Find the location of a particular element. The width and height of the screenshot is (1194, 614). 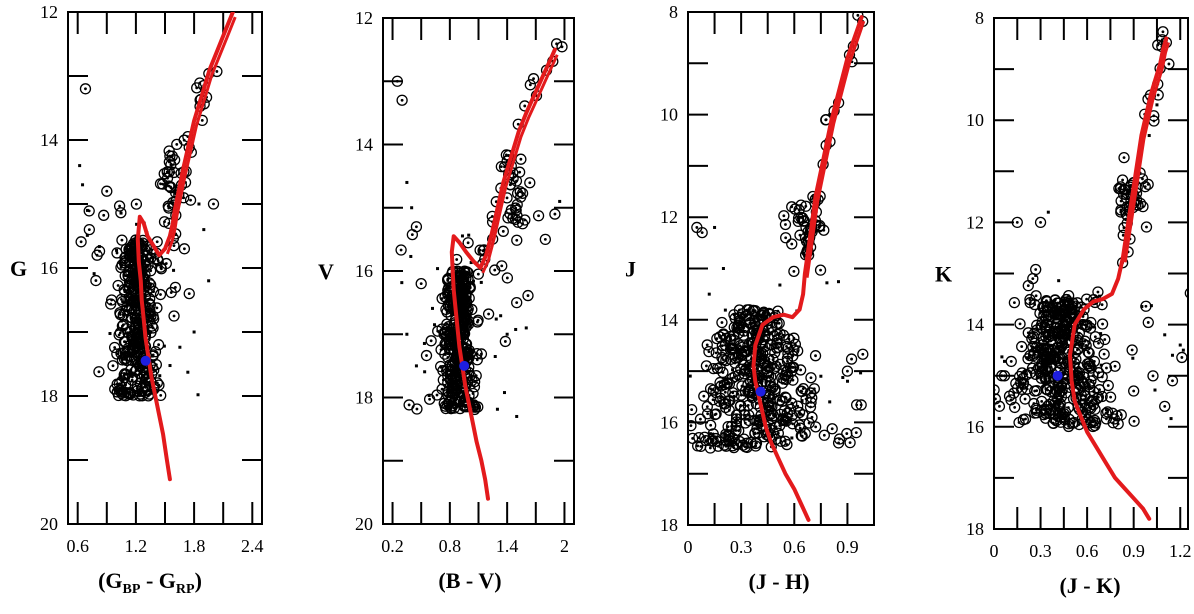

isochrone-line is located at coordinates (835, 149).